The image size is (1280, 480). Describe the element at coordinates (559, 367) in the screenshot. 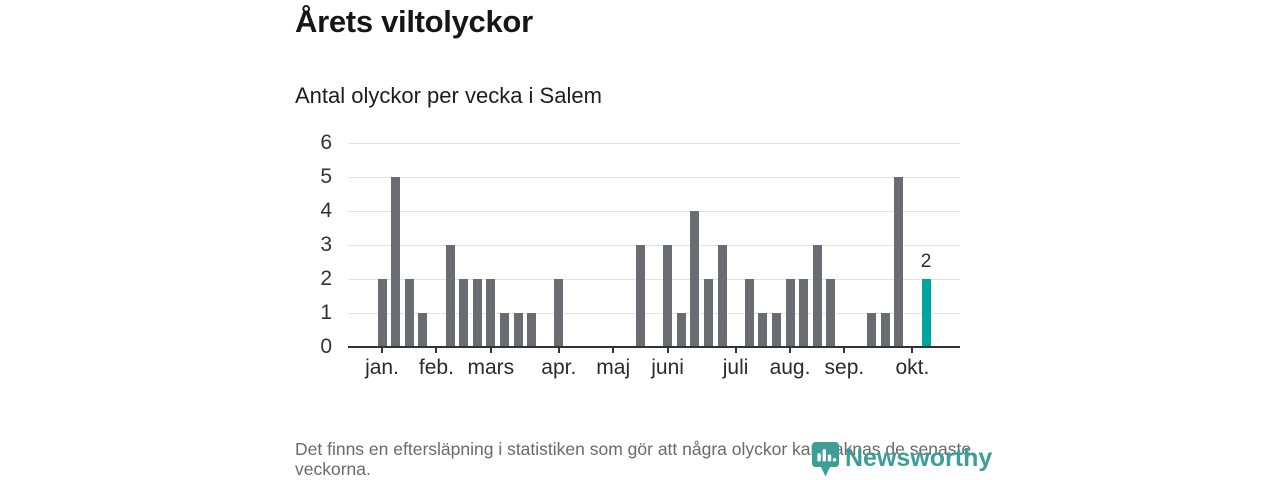

I see `x-axis-label-apr: apr.` at that location.